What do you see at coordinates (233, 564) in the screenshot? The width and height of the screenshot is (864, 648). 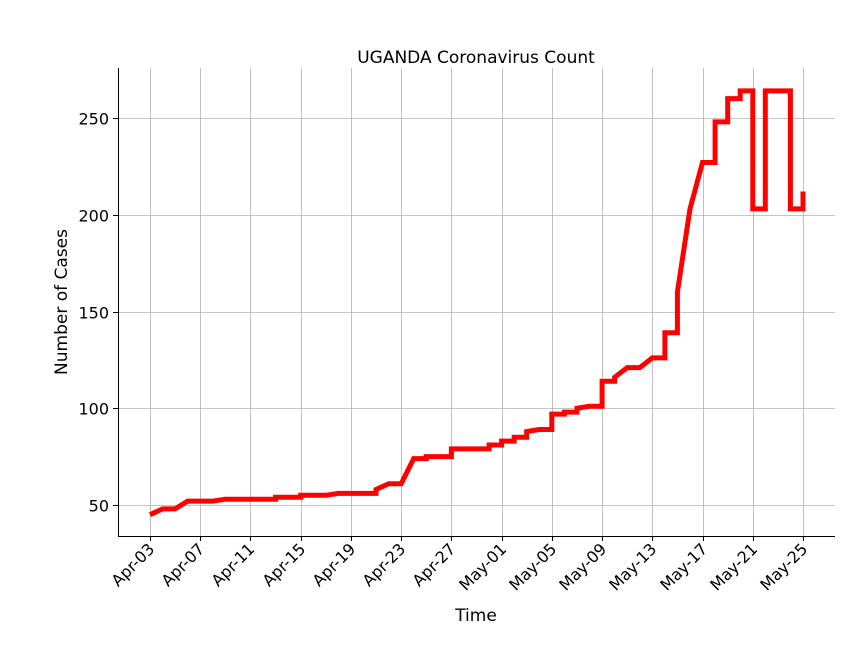 I see `x-tick-label: Apr-11` at bounding box center [233, 564].